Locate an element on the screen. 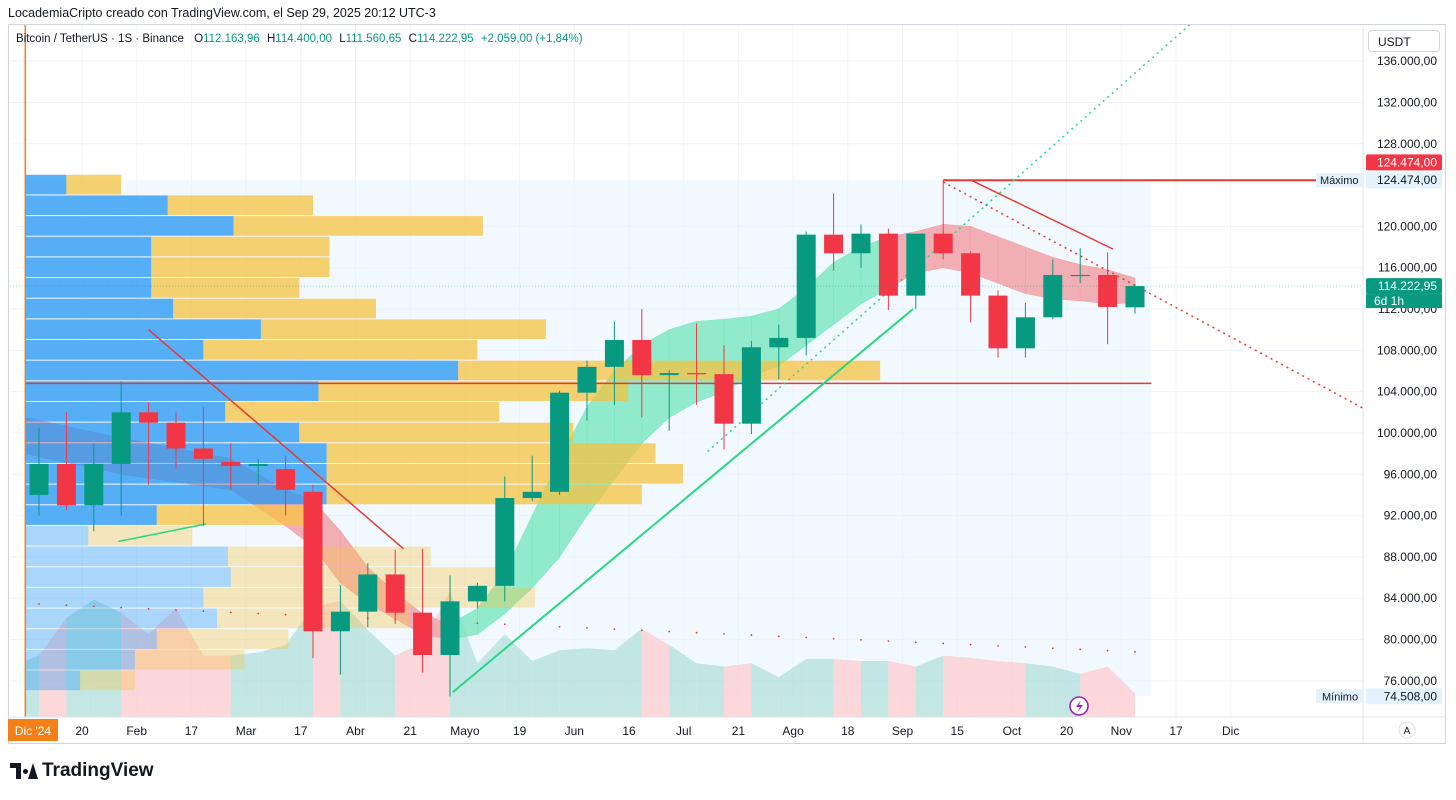  time-axis-label: 17 is located at coordinates (192, 731).